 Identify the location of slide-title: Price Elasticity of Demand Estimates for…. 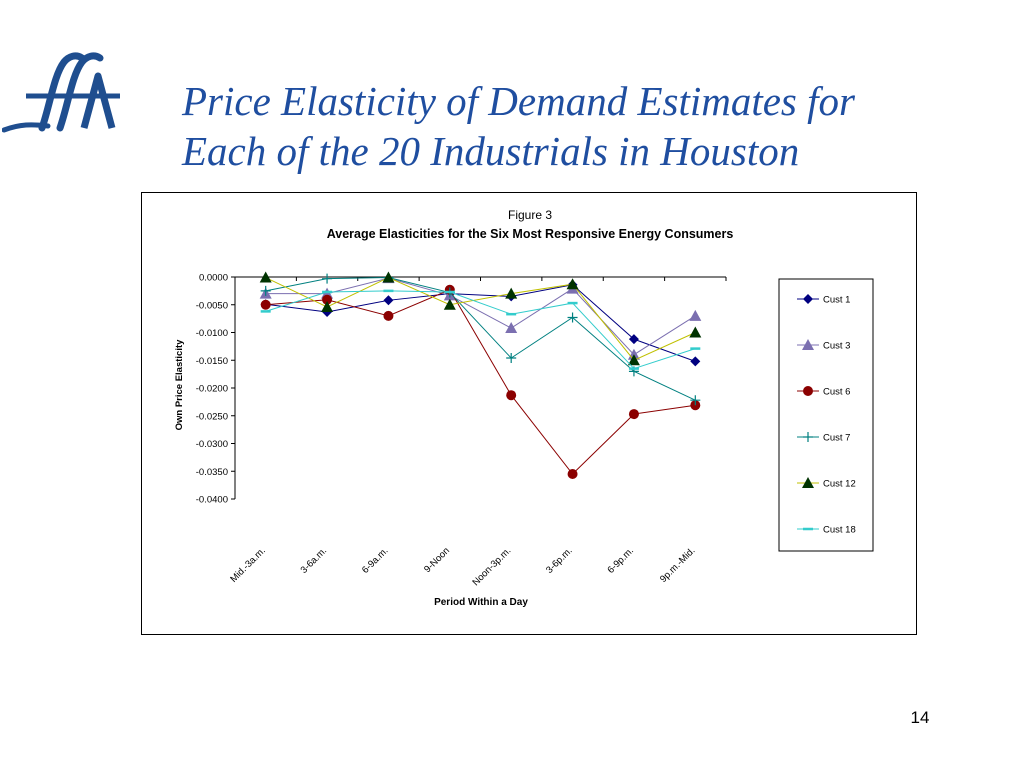
(582, 126).